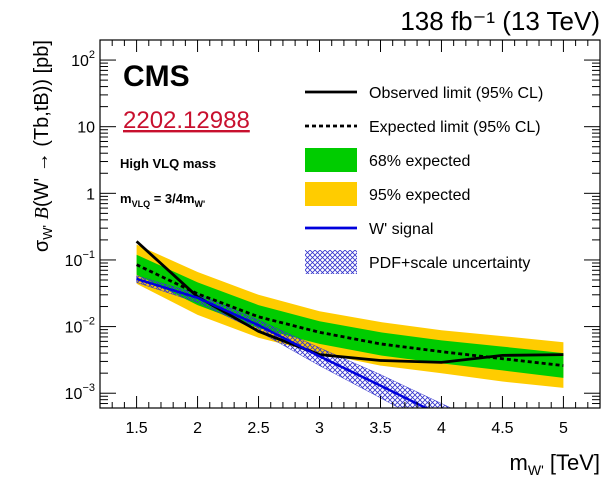 The image size is (611, 481). Describe the element at coordinates (80, 326) in the screenshot. I see `y-tick-label: 10⁻²` at that location.